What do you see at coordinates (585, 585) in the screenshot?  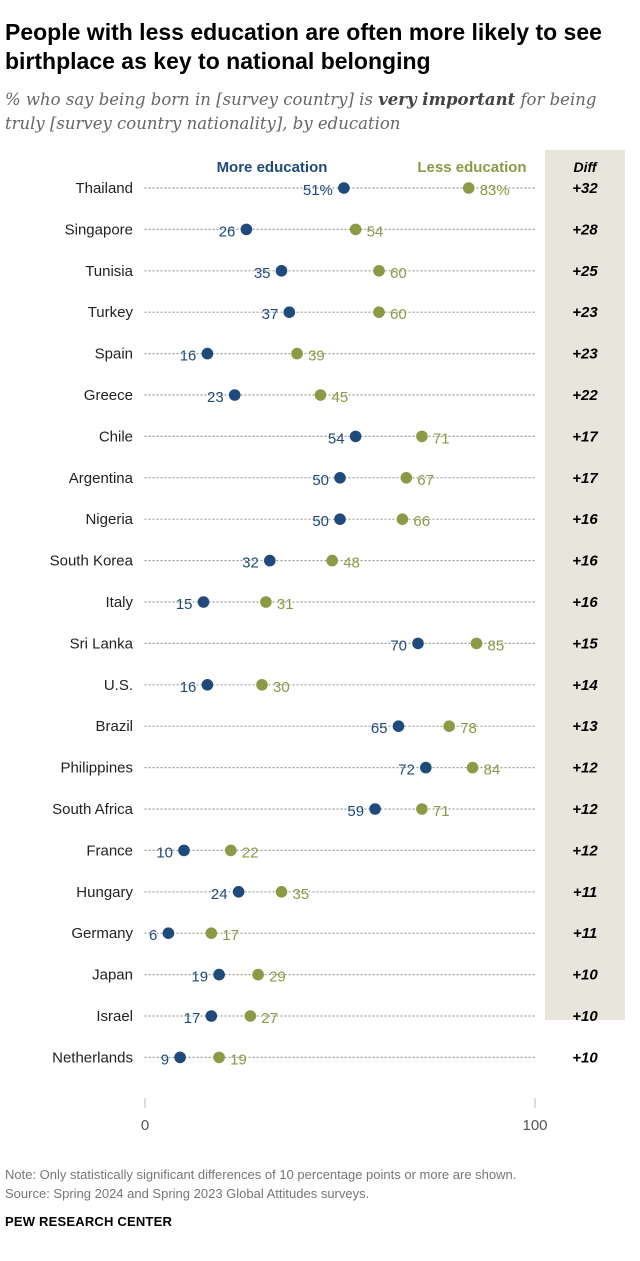 I see `diff-column-bg` at bounding box center [585, 585].